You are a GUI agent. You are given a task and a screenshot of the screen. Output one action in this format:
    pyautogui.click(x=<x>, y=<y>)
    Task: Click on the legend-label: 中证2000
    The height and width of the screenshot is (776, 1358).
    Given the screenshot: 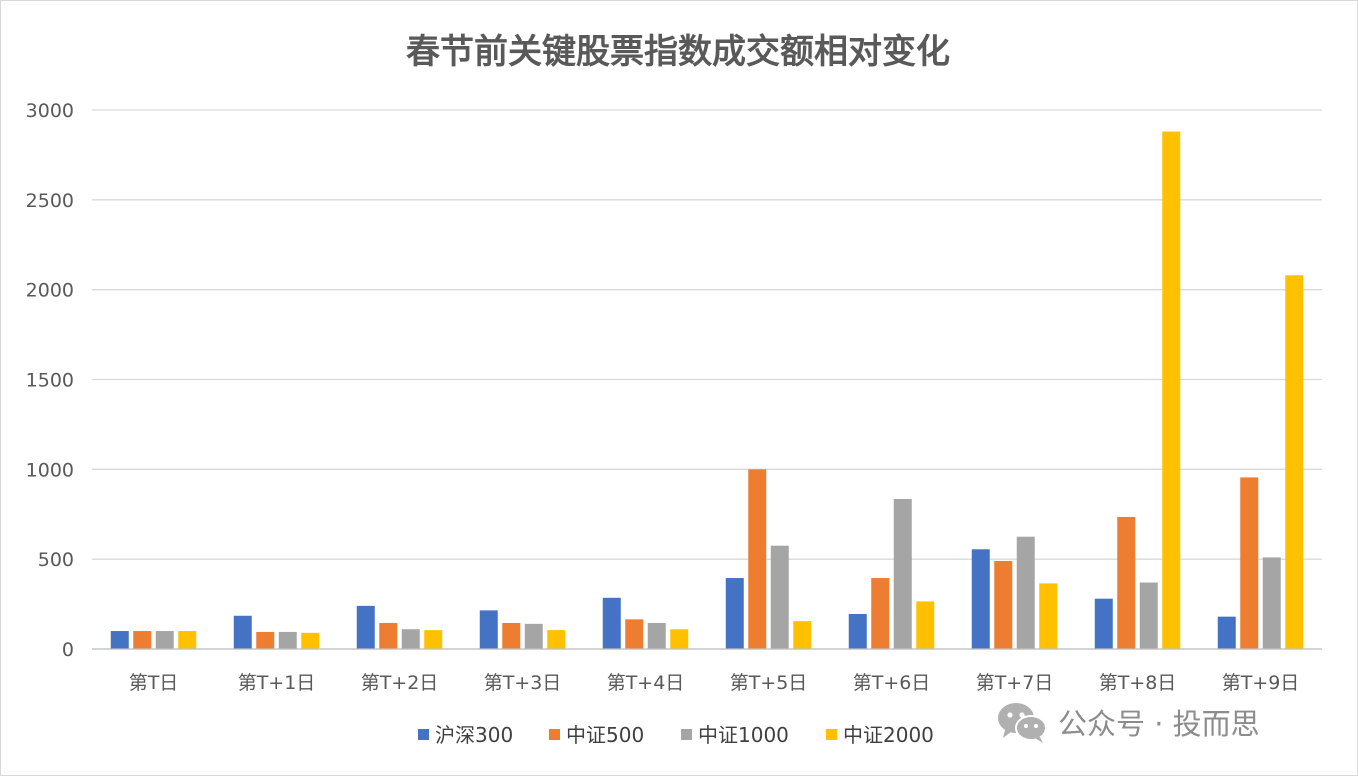 What is the action you would take?
    pyautogui.click(x=888, y=735)
    